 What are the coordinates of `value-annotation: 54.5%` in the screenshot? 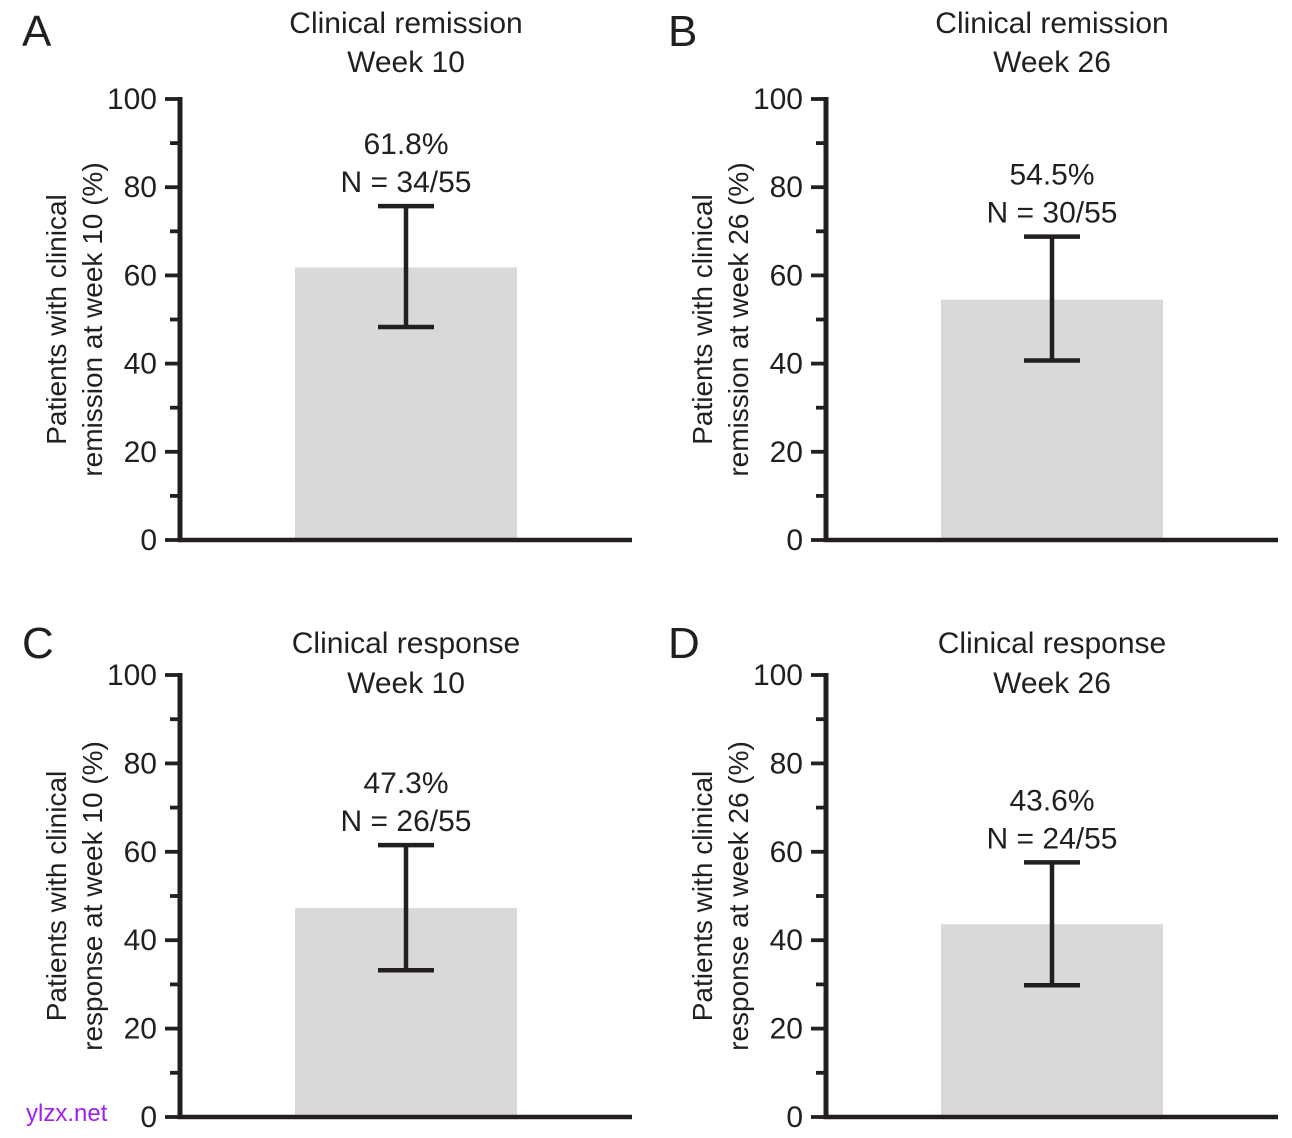 It's located at (1051, 175).